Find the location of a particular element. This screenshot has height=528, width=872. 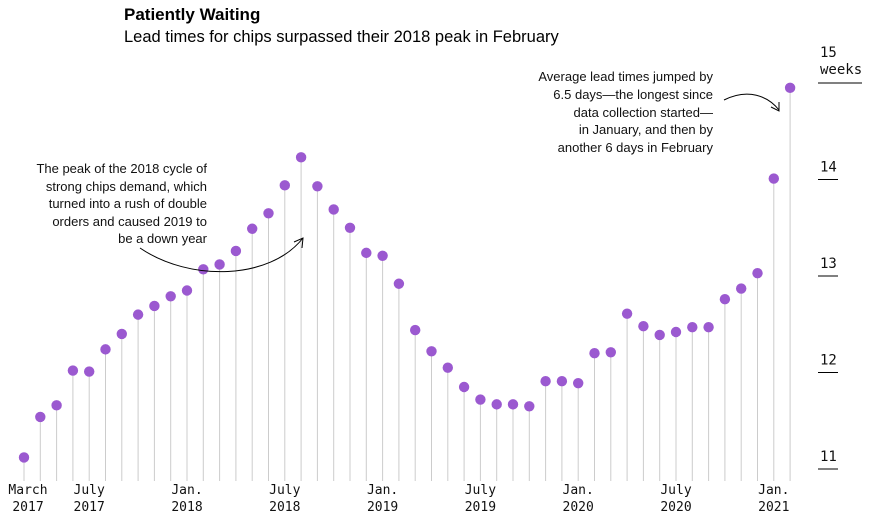

x-tick-label-2019-01-month: Jan. is located at coordinates (382, 490).